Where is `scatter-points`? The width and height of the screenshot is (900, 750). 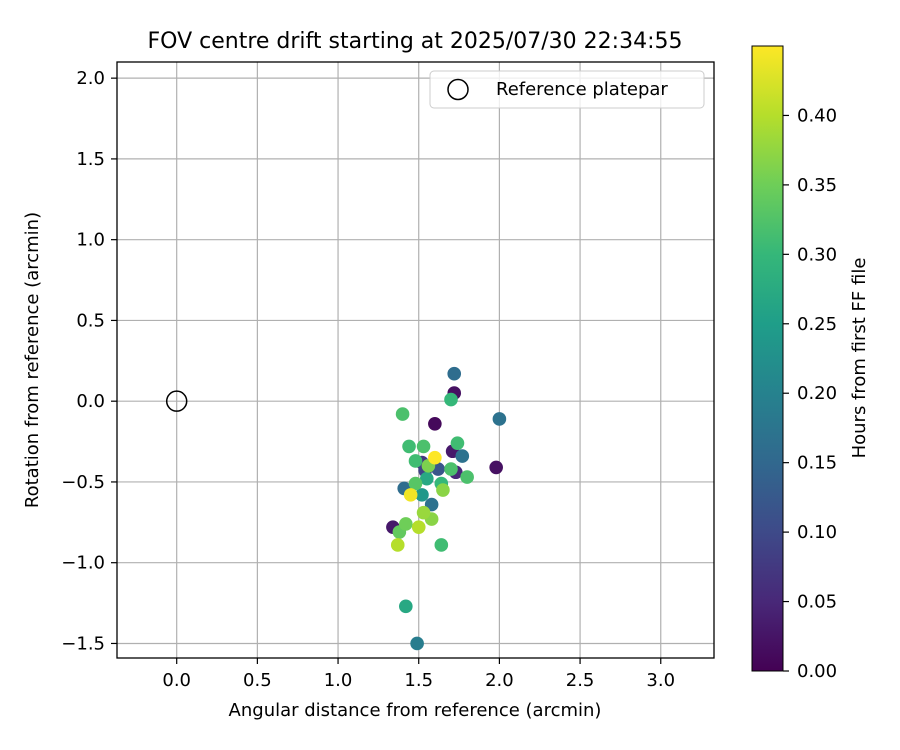 scatter-points is located at coordinates (446, 508).